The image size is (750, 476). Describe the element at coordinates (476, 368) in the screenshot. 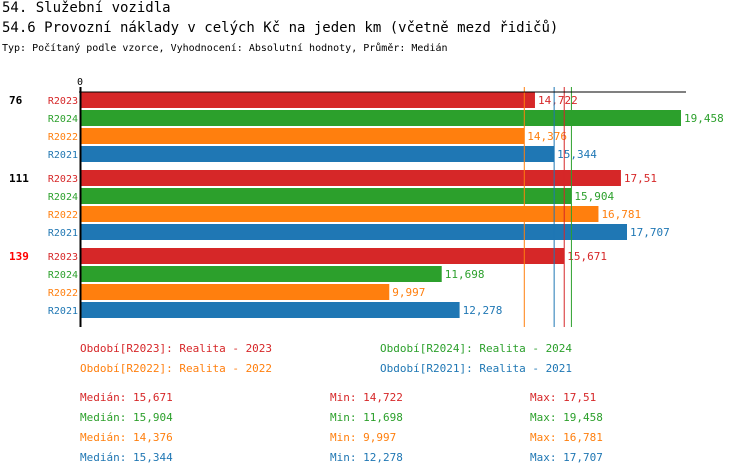

I see `legend-item: Období[R2021]: Realita - 2021` at that location.